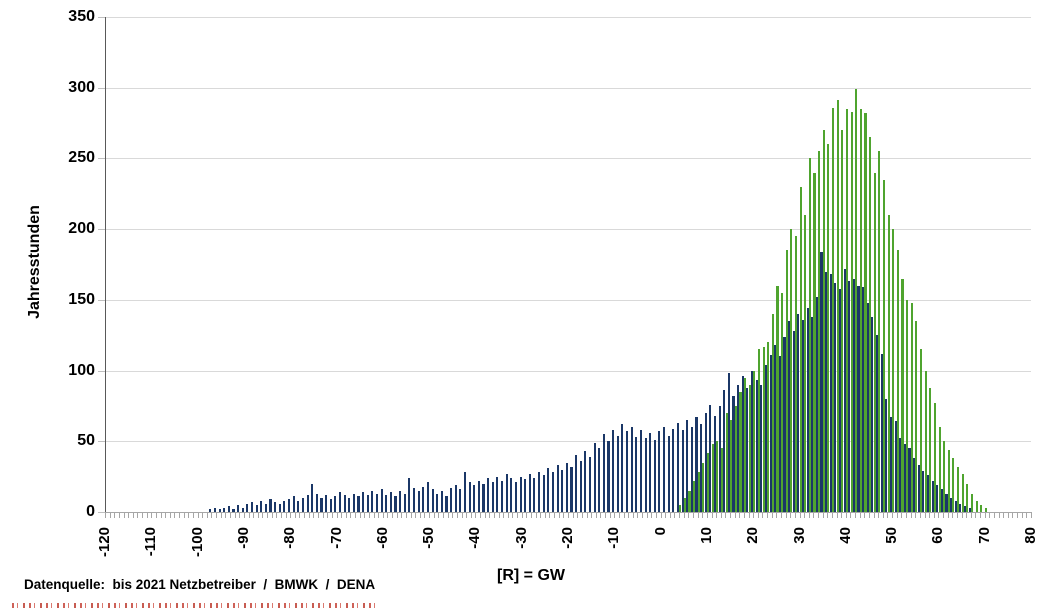 This screenshot has height=608, width=1040. I want to click on y-tick-label: 200, so click(81, 229).